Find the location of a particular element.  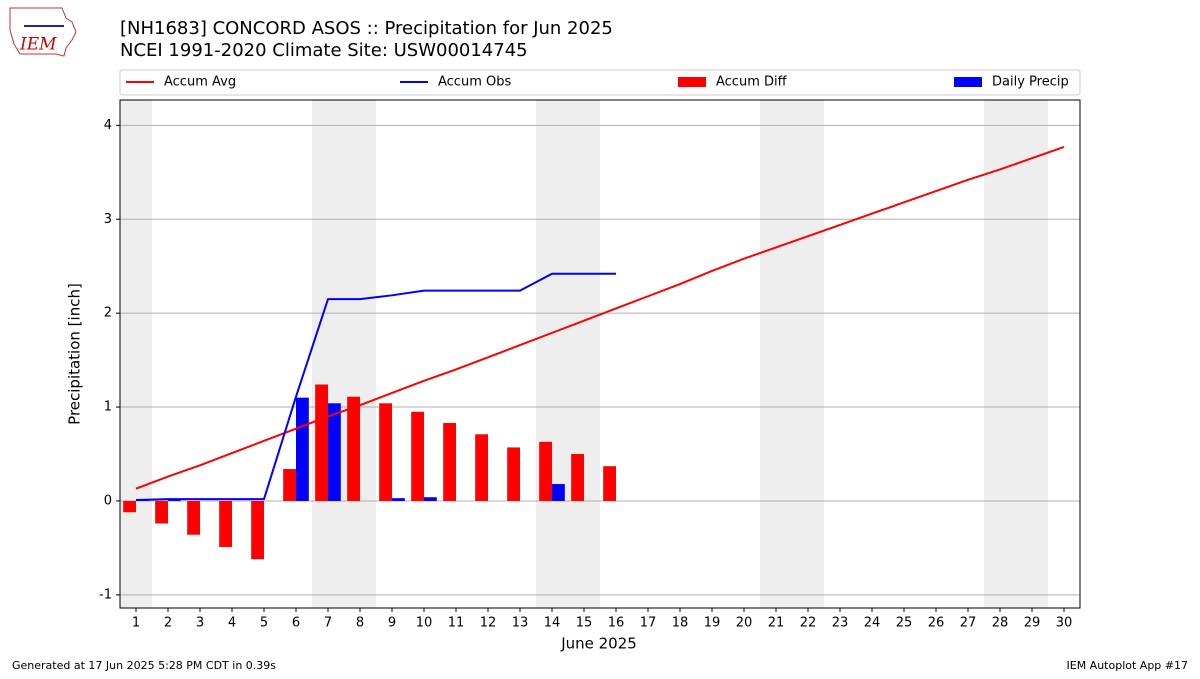

logo: IEM is located at coordinates (43, 32).